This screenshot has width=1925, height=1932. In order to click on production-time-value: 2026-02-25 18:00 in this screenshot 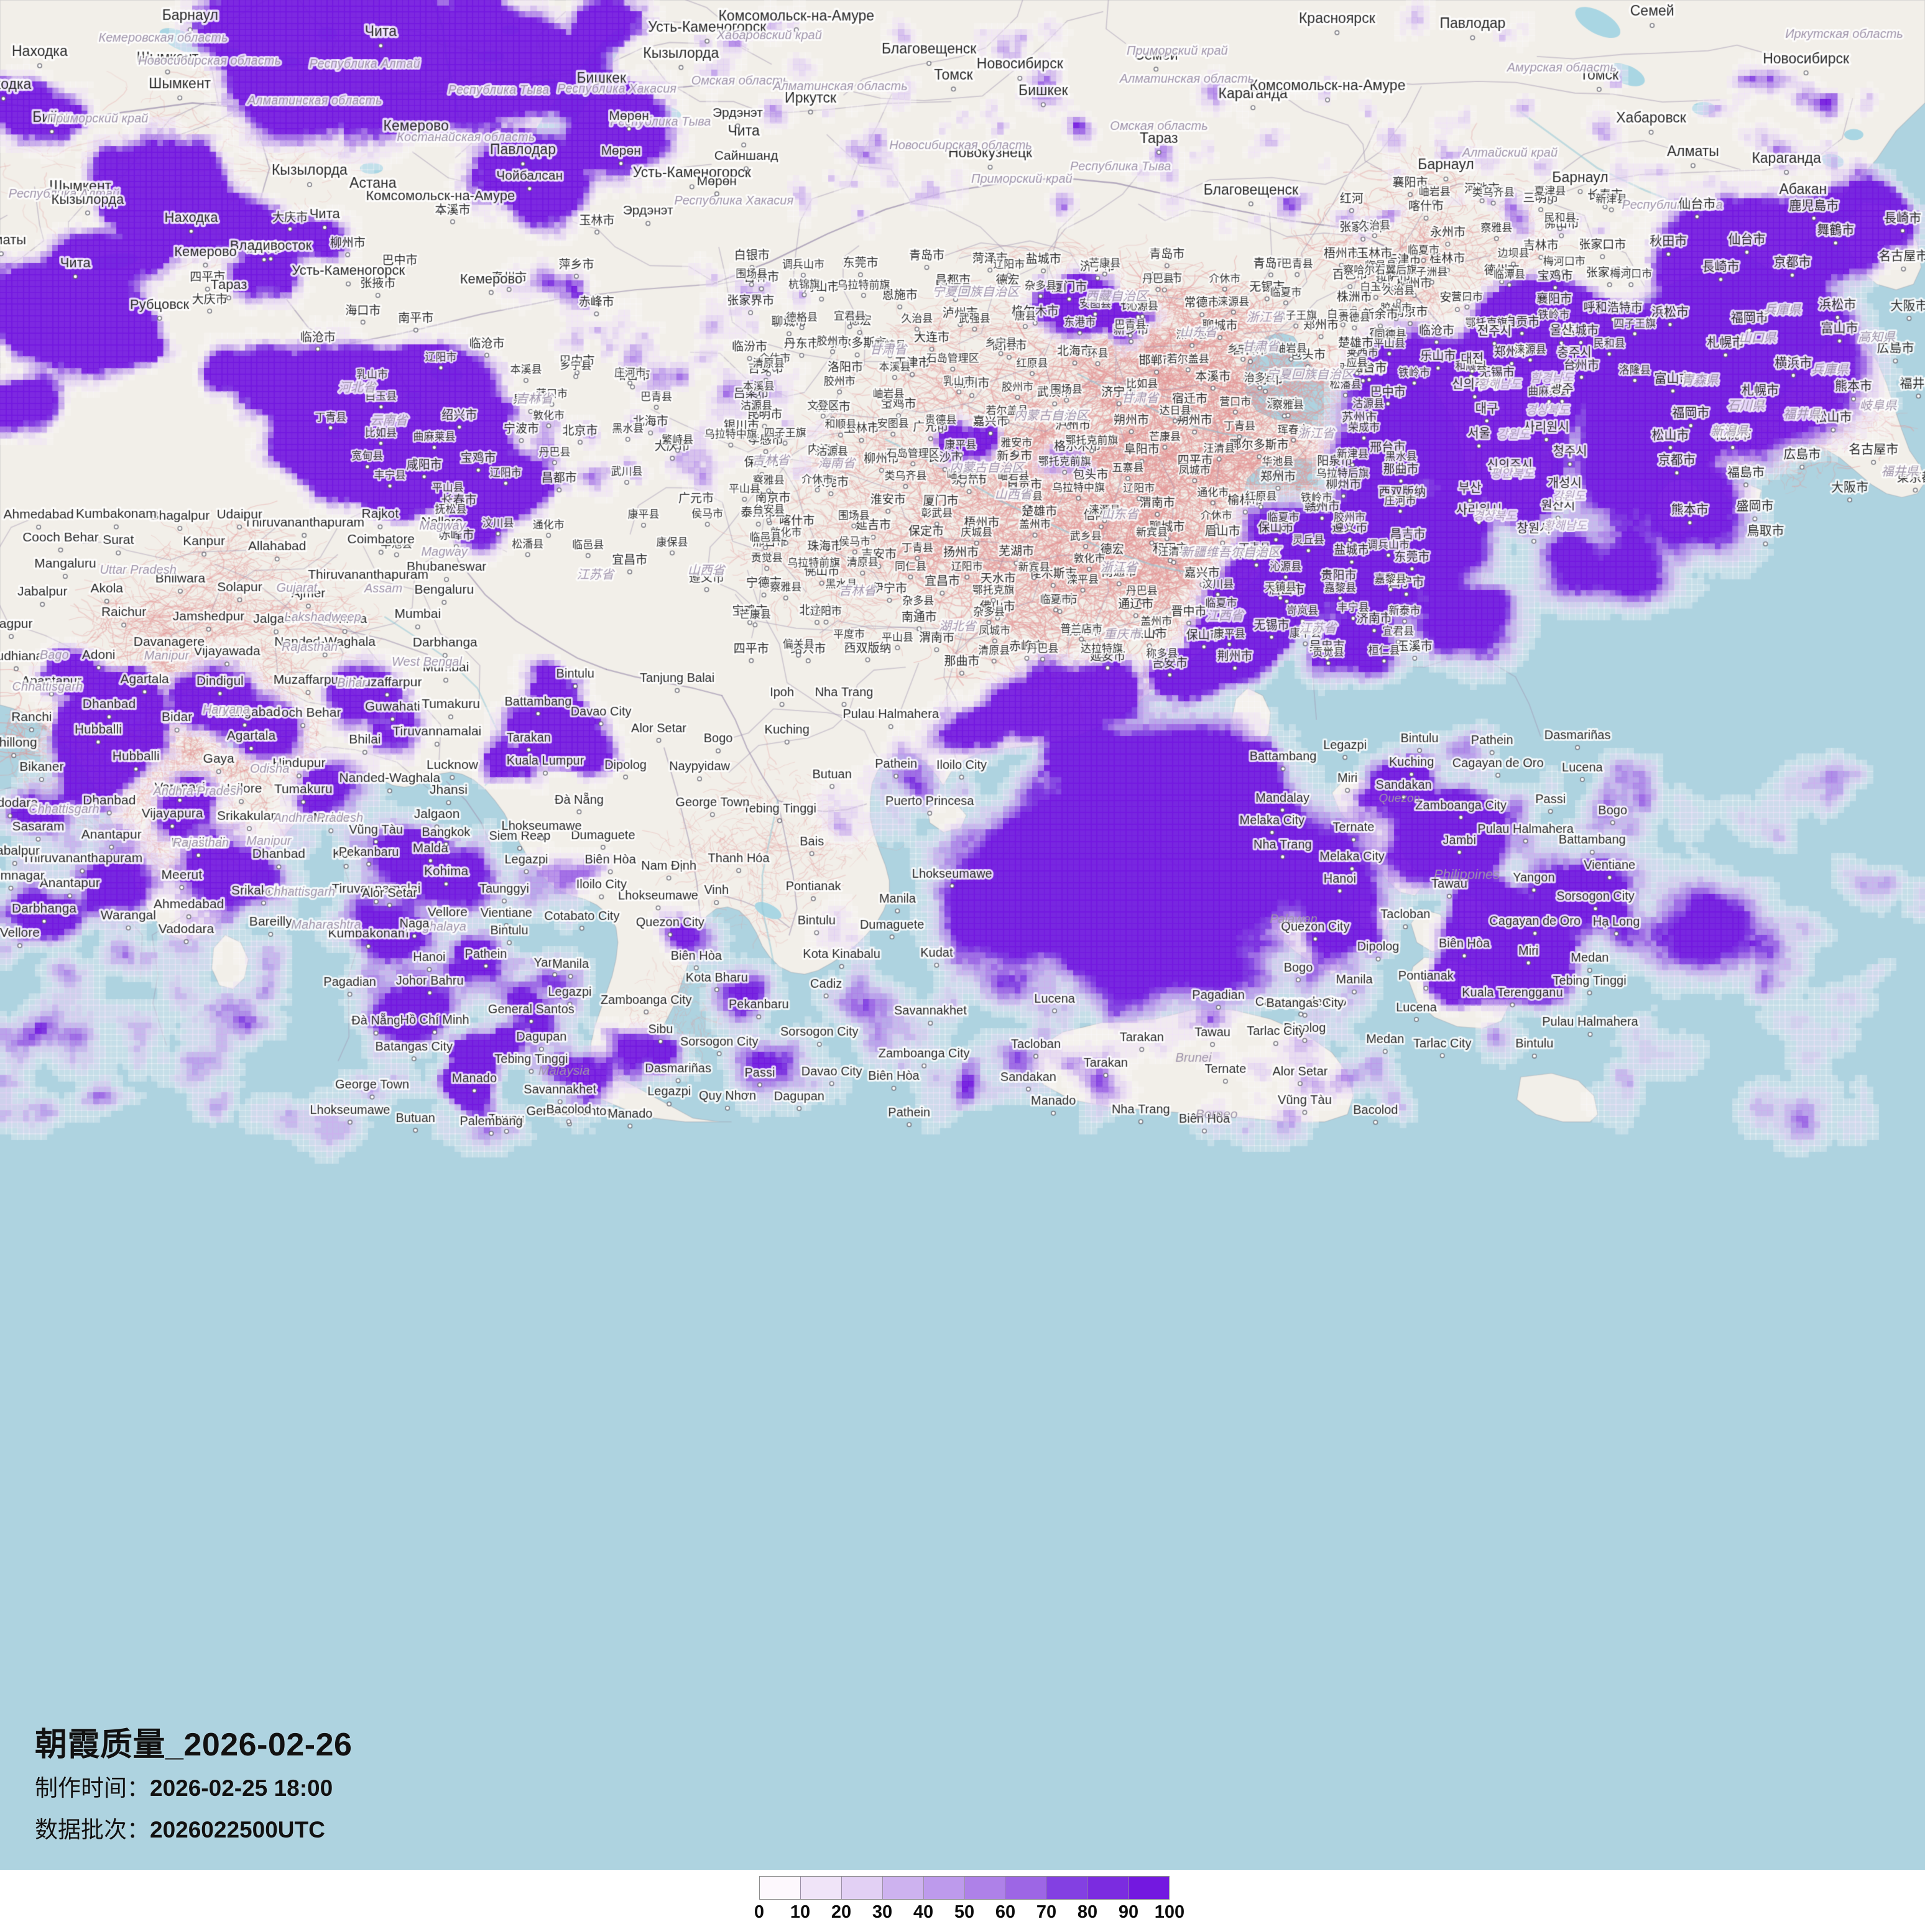, I will do `click(241, 1788)`.